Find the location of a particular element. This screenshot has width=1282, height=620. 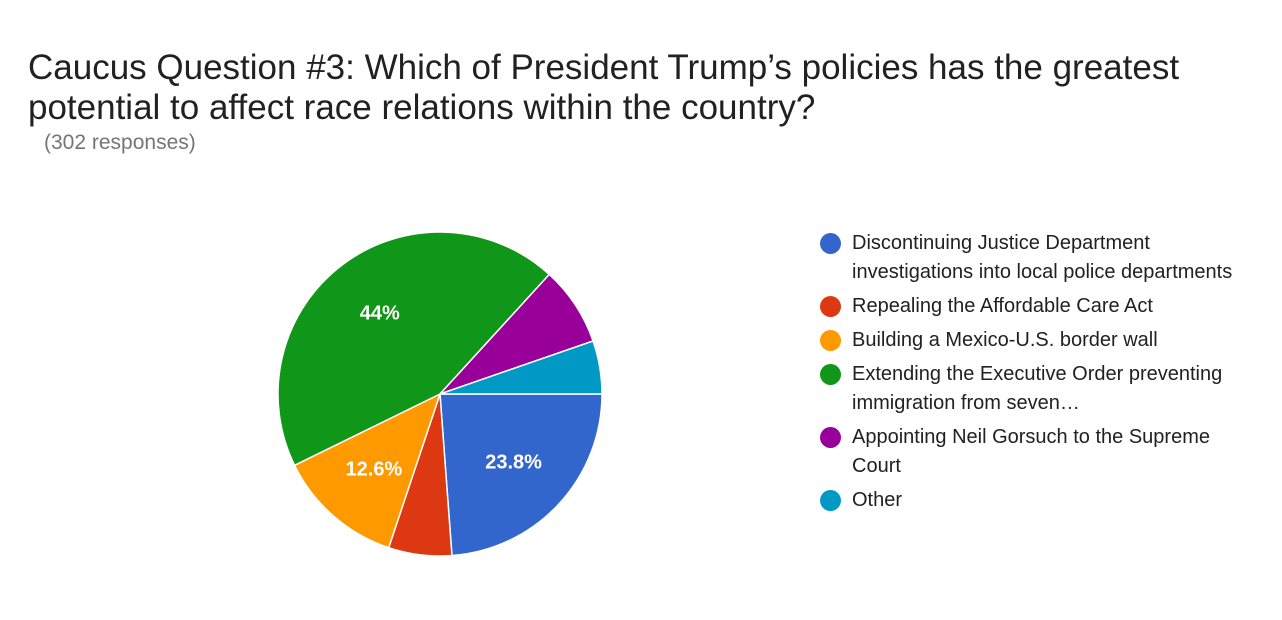

pie-slice-label-2: 12.6% is located at coordinates (374, 470).